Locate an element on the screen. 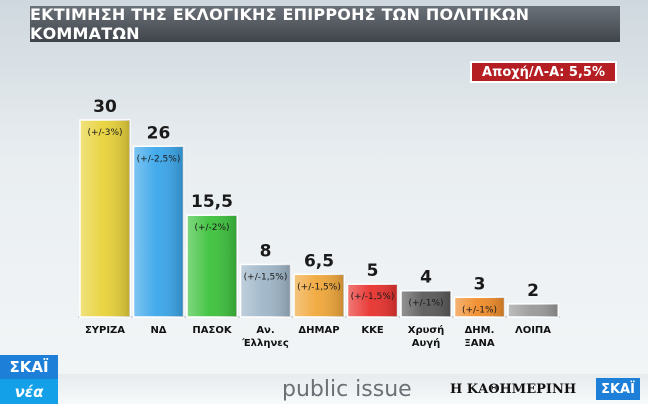  category-label: Χρυσή is located at coordinates (426, 330).